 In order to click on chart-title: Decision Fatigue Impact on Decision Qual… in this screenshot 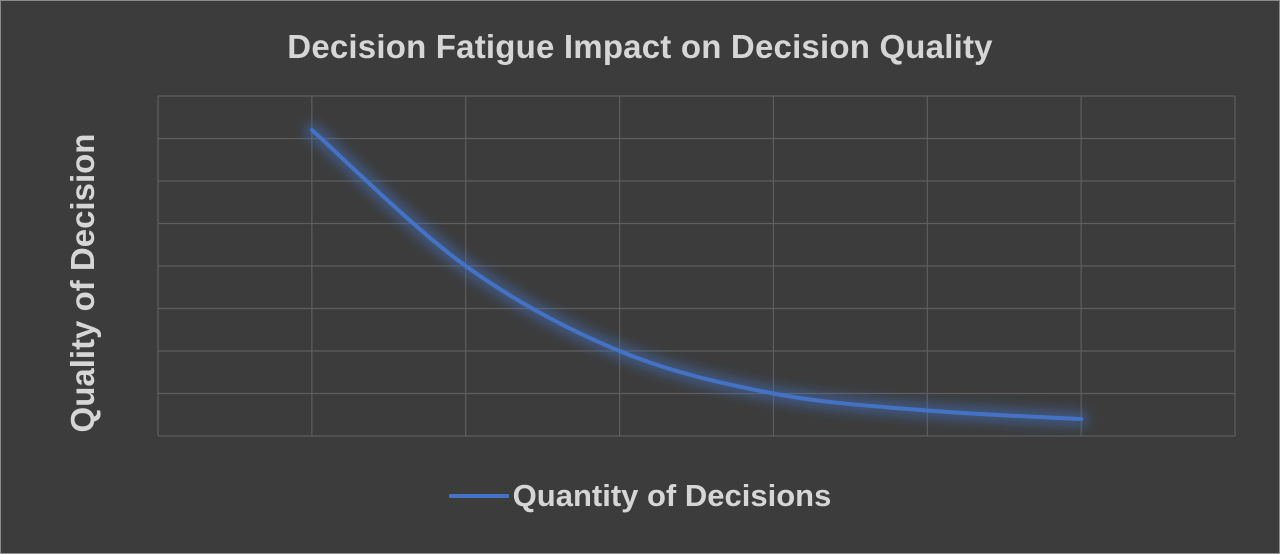, I will do `click(640, 46)`.